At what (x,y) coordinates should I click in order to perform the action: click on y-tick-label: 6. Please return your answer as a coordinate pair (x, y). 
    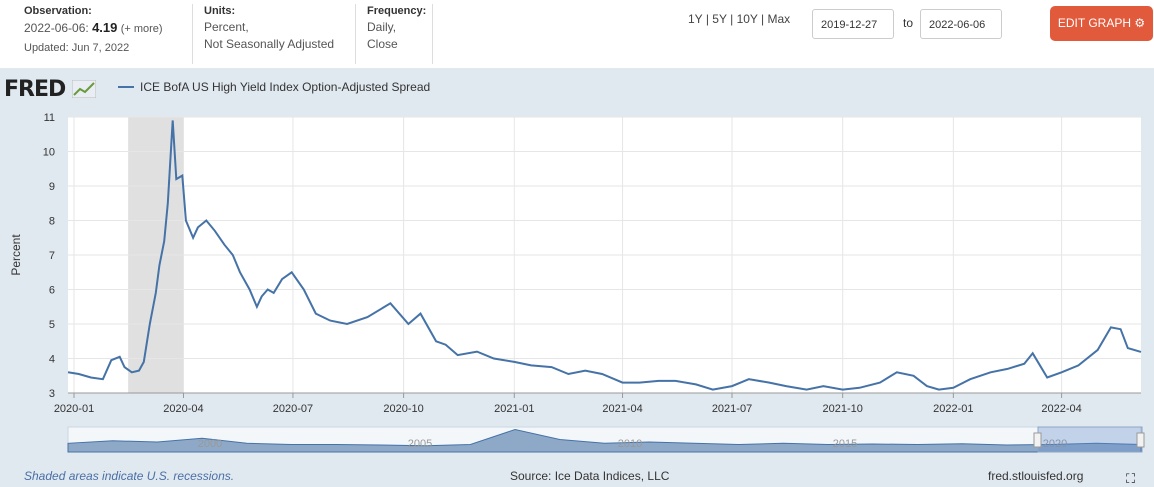
    Looking at the image, I should click on (52, 291).